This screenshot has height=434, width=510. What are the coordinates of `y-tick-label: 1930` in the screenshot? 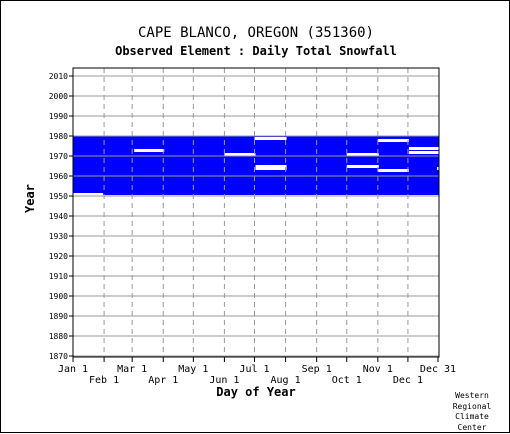 It's located at (58, 236).